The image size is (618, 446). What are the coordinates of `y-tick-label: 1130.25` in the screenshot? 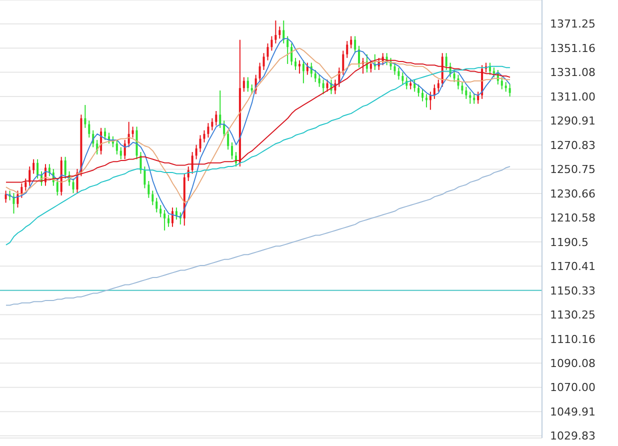 It's located at (573, 315).